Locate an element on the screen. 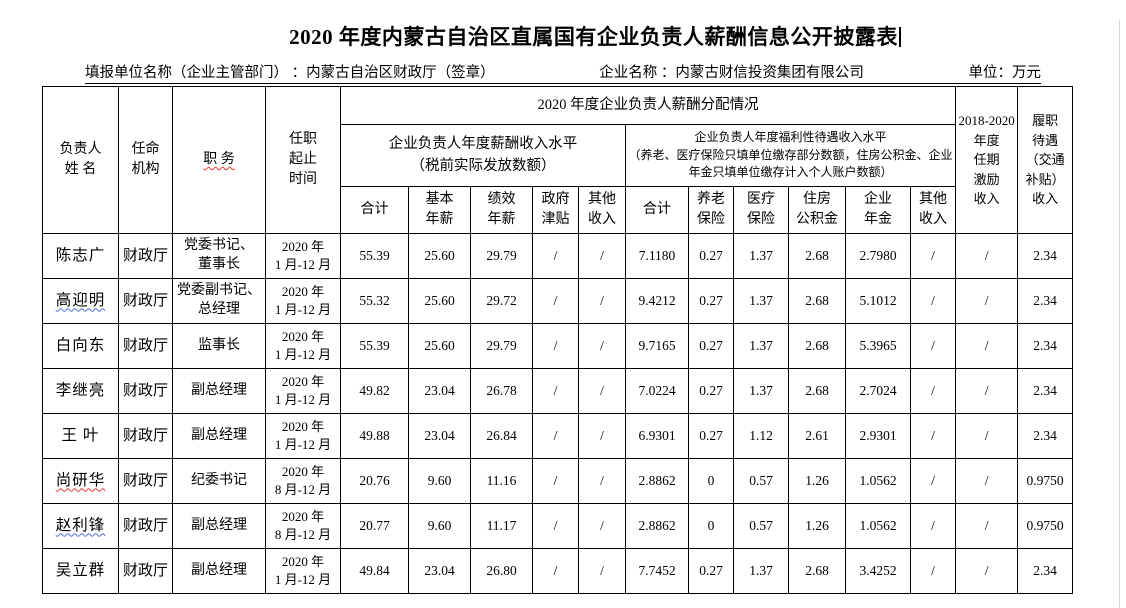 This screenshot has height=608, width=1126. page-edge-line is located at coordinates (1119, 314).